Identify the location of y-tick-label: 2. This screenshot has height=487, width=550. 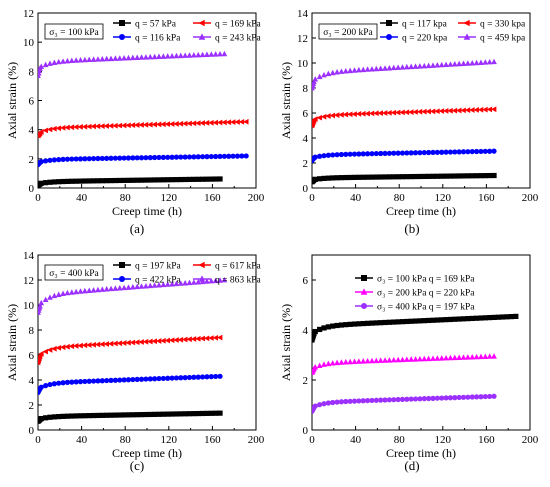
(32, 406).